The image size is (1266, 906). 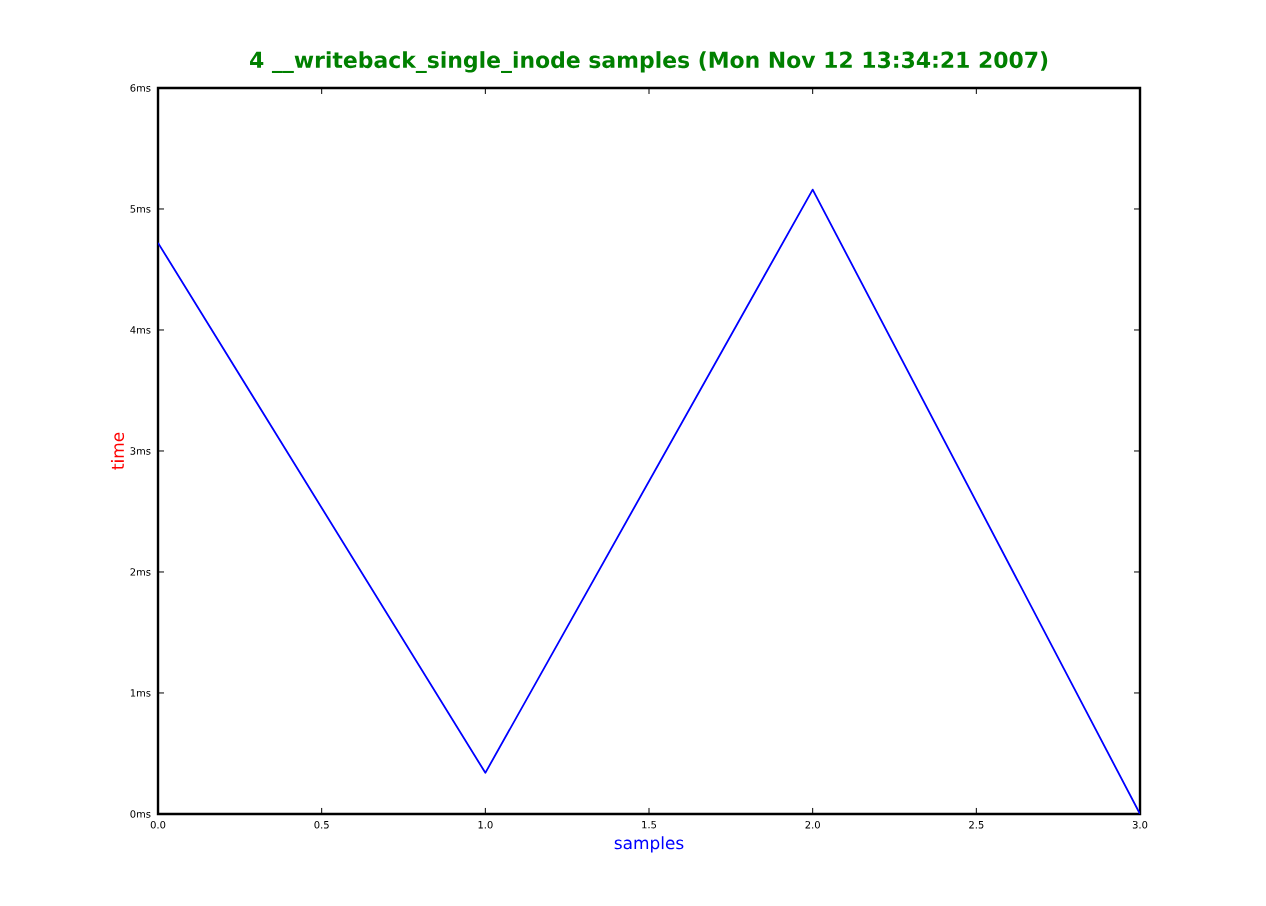 What do you see at coordinates (649, 844) in the screenshot?
I see `x-axis-title: samples` at bounding box center [649, 844].